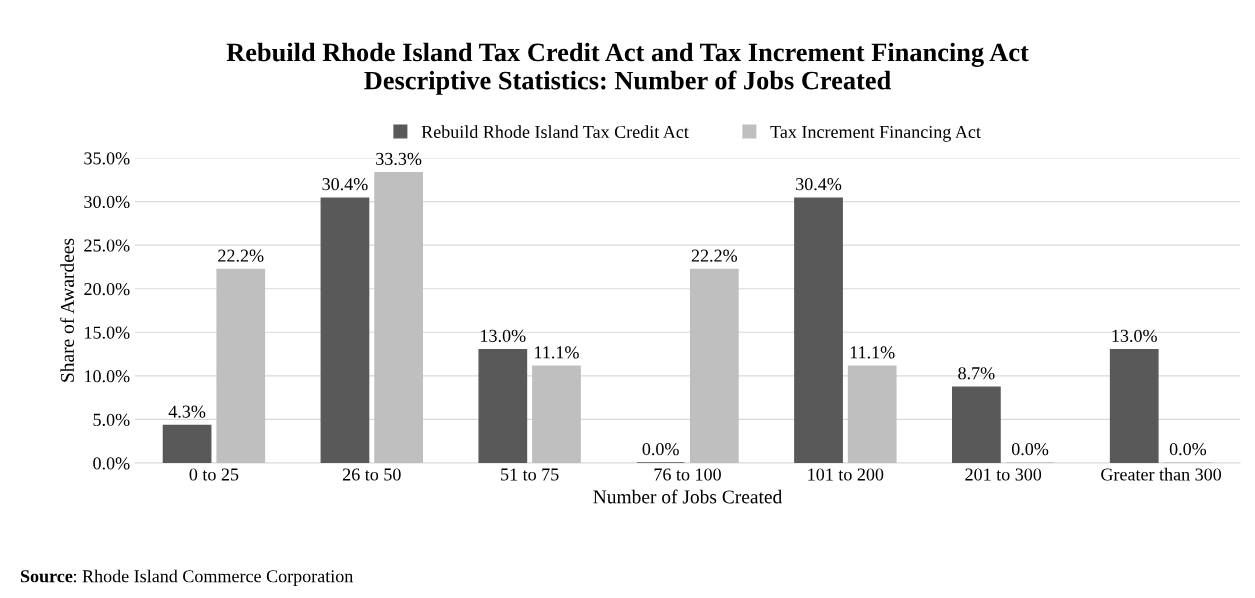 The image size is (1255, 598). I want to click on legend-label: Rebuild Rhode Island Tax Credit Act, so click(555, 132).